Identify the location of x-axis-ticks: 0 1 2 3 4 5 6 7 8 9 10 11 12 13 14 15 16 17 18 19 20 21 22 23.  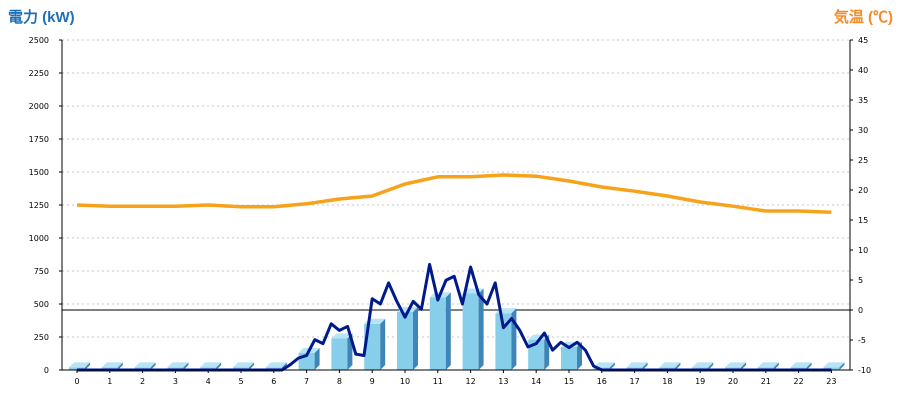
(455, 378).